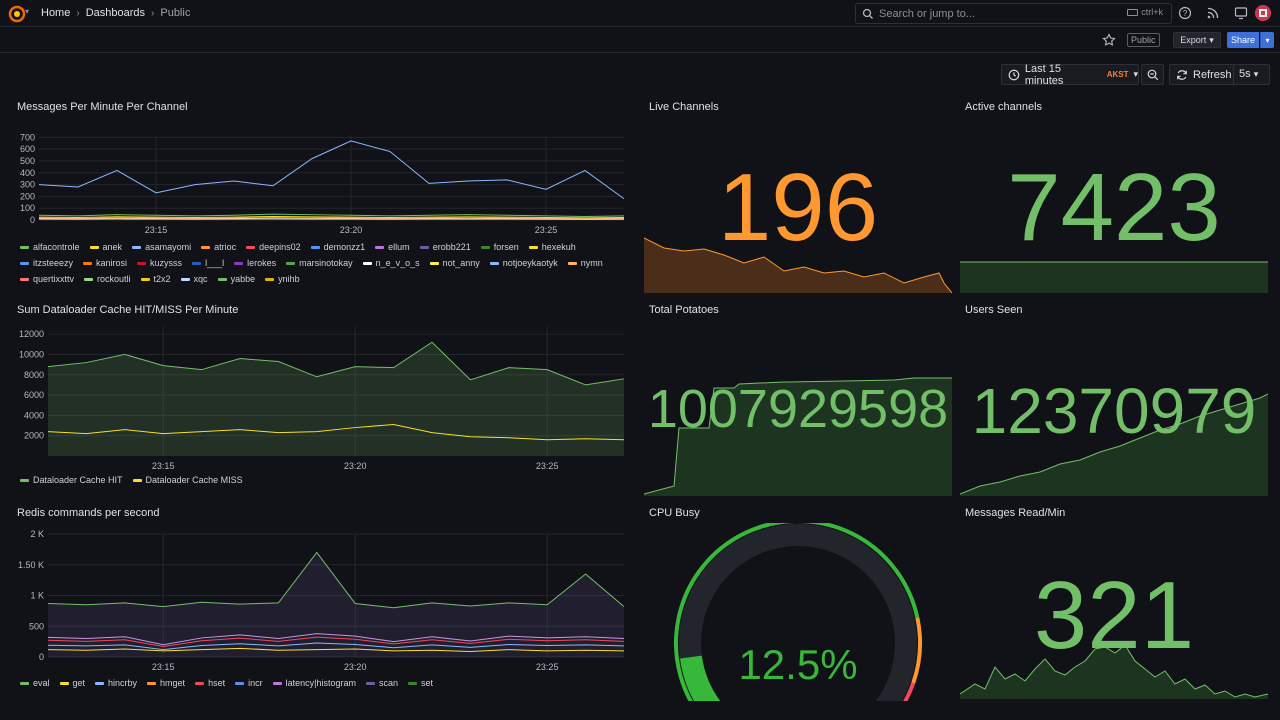 The width and height of the screenshot is (1280, 720). Describe the element at coordinates (161, 247) in the screenshot. I see `legend-item: asamayomi` at that location.